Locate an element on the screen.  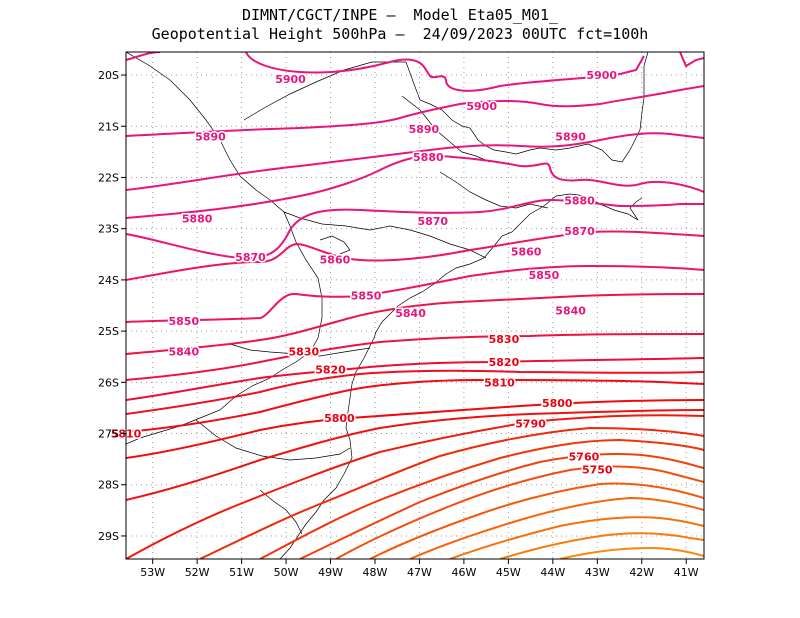
x-tick-label: 48W is located at coordinates (375, 572).